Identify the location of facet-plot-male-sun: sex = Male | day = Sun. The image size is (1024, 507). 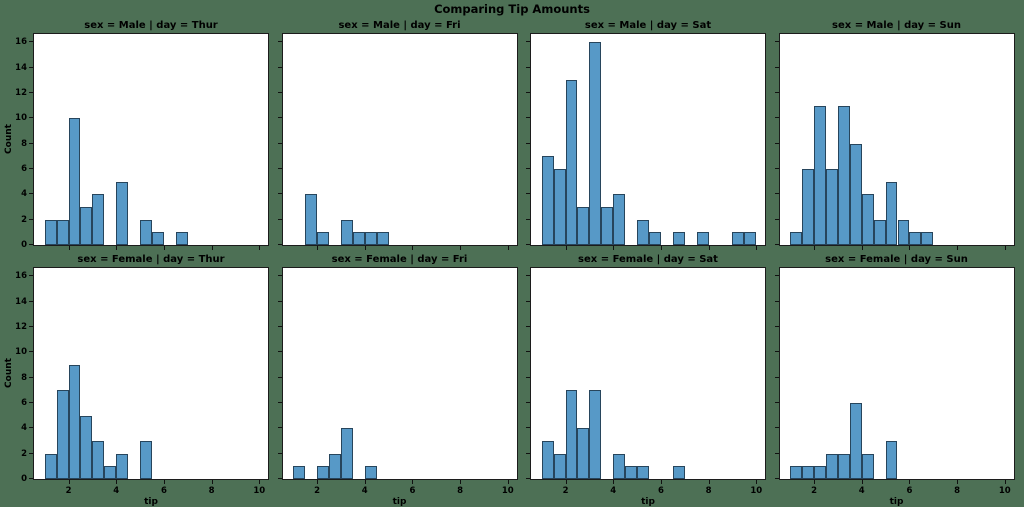
(894, 135).